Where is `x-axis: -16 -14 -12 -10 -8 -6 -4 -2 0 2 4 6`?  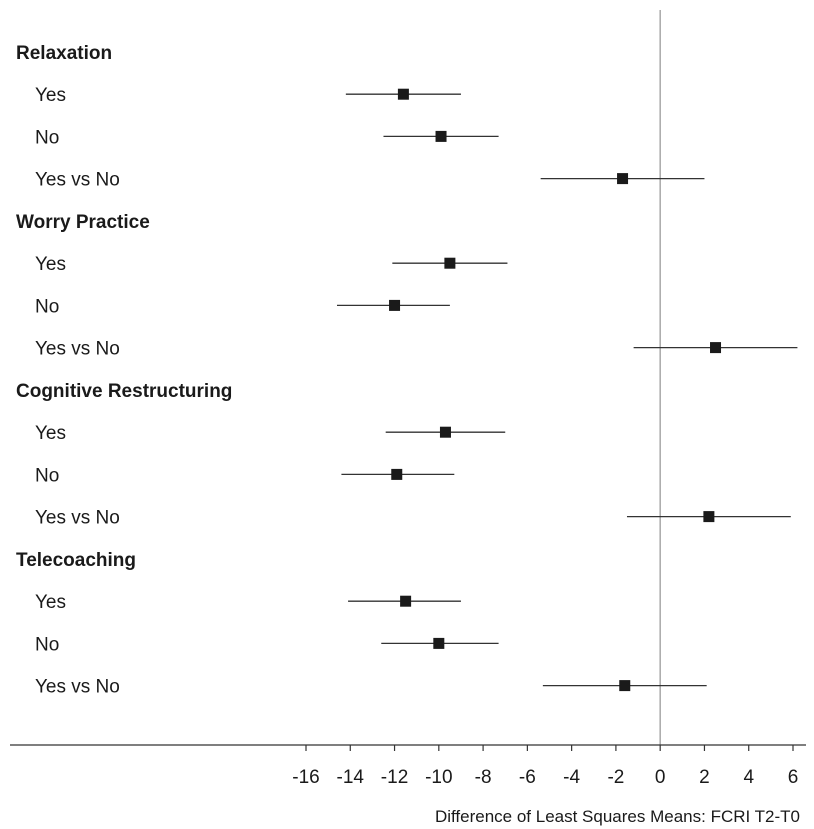
x-axis: -16 -14 -12 -10 -8 -6 -4 -2 0 2 4 6 is located at coordinates (408, 766).